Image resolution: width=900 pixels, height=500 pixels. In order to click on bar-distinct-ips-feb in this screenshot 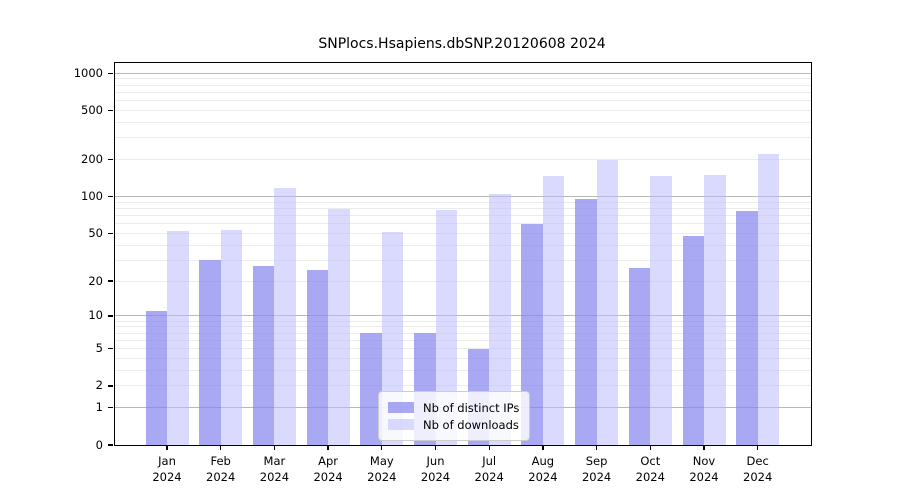, I will do `click(210, 352)`.